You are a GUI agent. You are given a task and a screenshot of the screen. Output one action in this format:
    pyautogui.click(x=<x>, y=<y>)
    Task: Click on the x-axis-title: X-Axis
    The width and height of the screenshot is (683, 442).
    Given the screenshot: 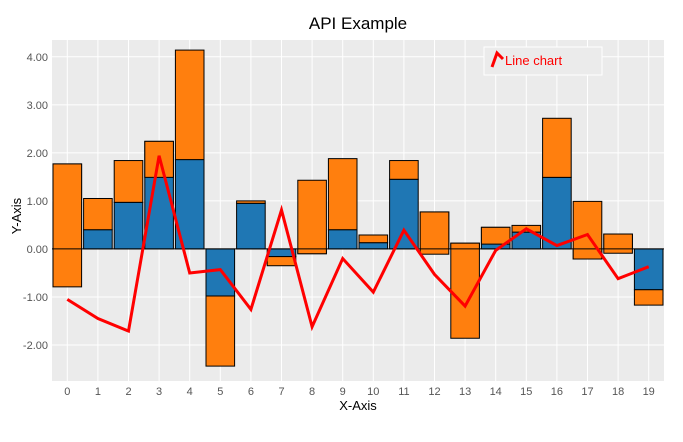 What is the action you would take?
    pyautogui.click(x=358, y=405)
    